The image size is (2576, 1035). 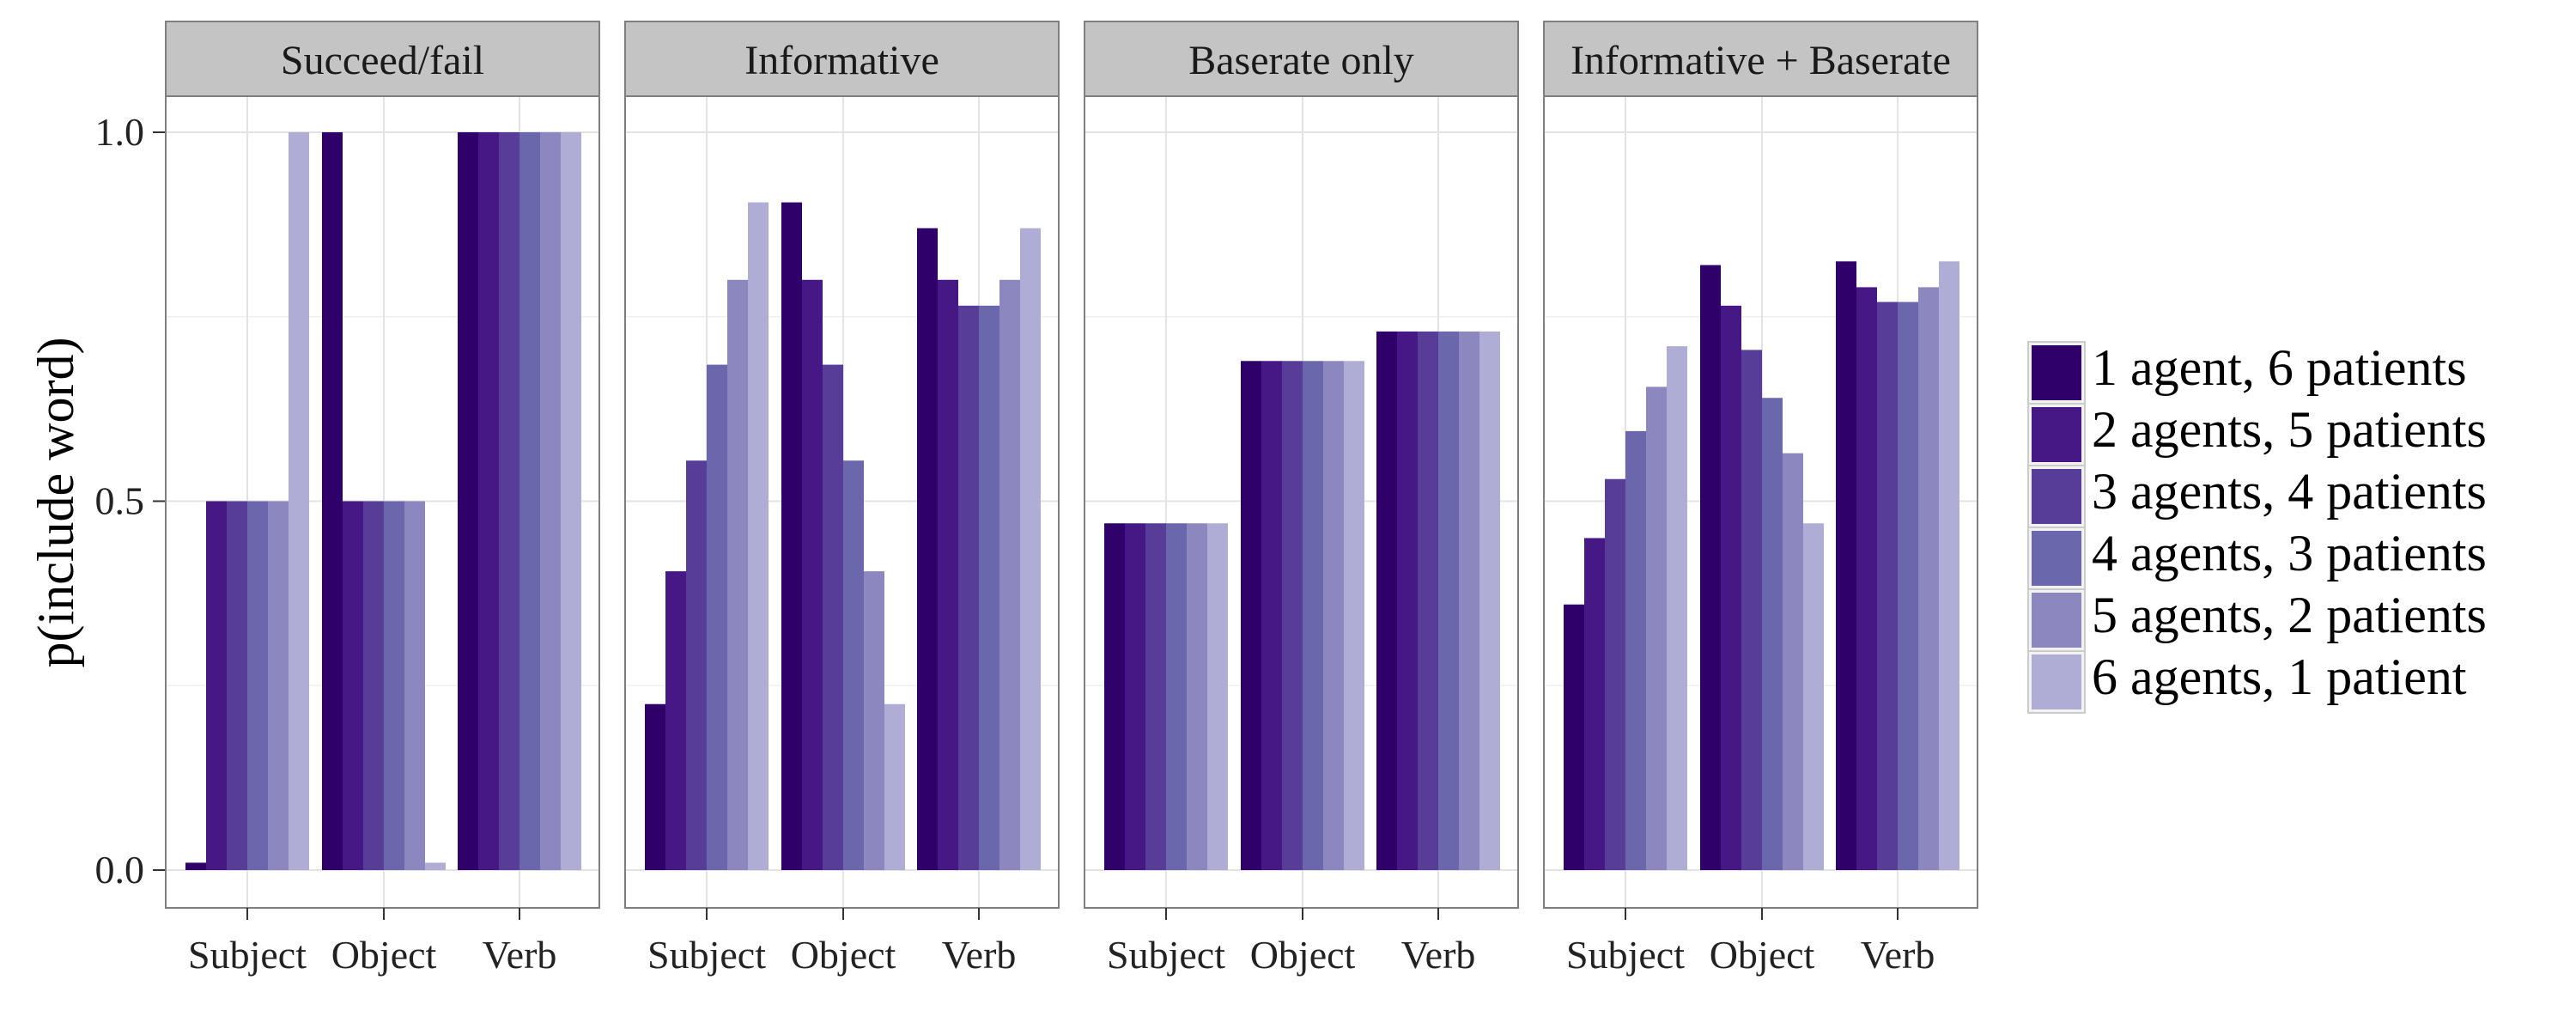 What do you see at coordinates (120, 132) in the screenshot?
I see `y-tick-label: 1.0` at bounding box center [120, 132].